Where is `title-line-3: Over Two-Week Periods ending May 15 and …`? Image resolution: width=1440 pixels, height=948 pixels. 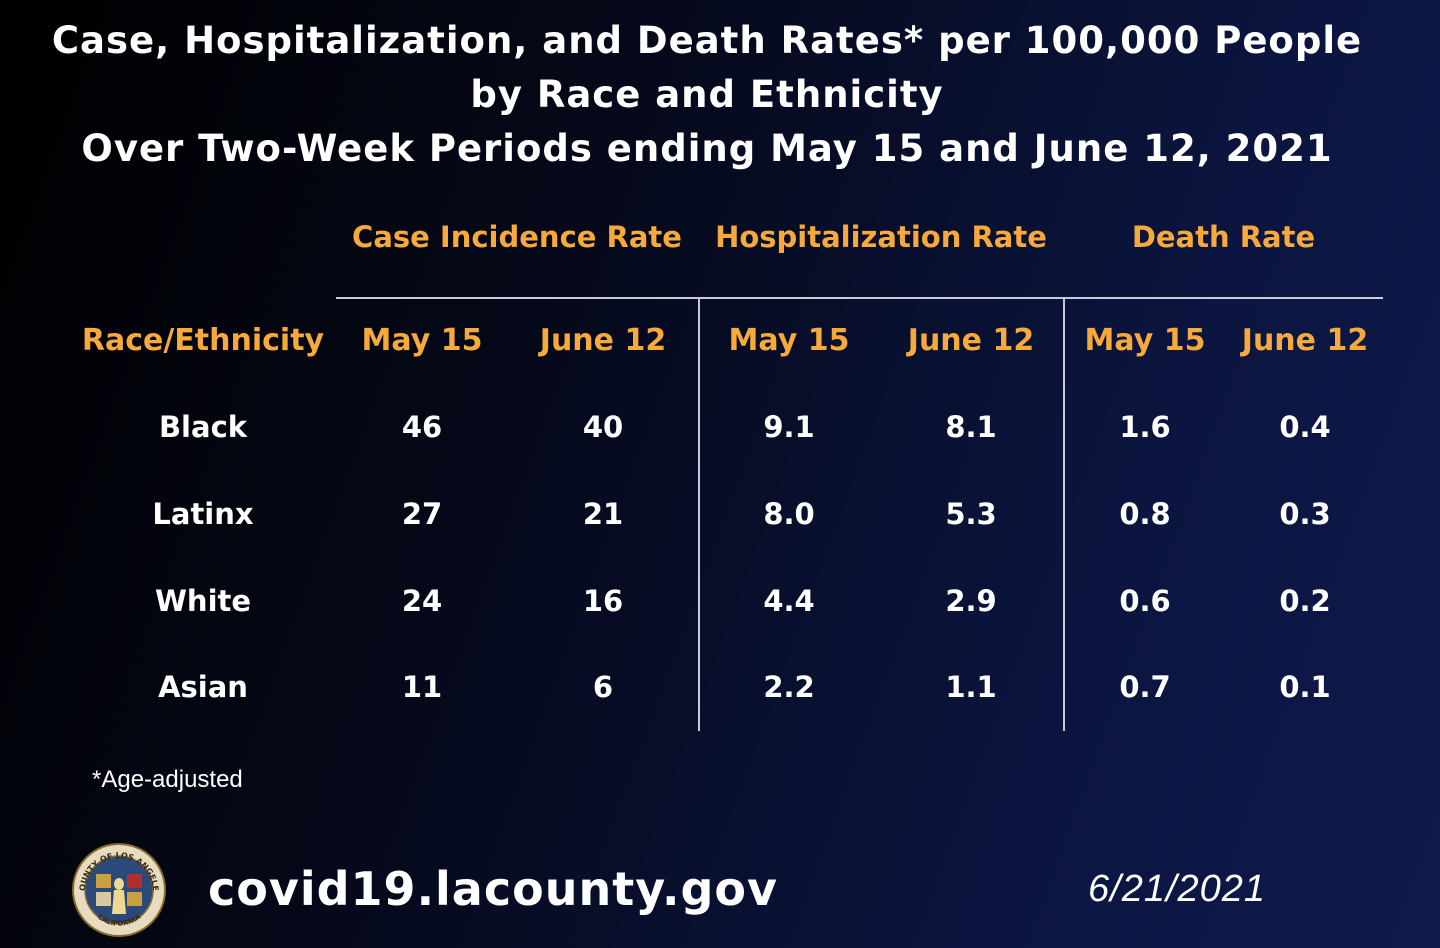
title-line-3: Over Two-Week Periods ending May 15 and … is located at coordinates (707, 148).